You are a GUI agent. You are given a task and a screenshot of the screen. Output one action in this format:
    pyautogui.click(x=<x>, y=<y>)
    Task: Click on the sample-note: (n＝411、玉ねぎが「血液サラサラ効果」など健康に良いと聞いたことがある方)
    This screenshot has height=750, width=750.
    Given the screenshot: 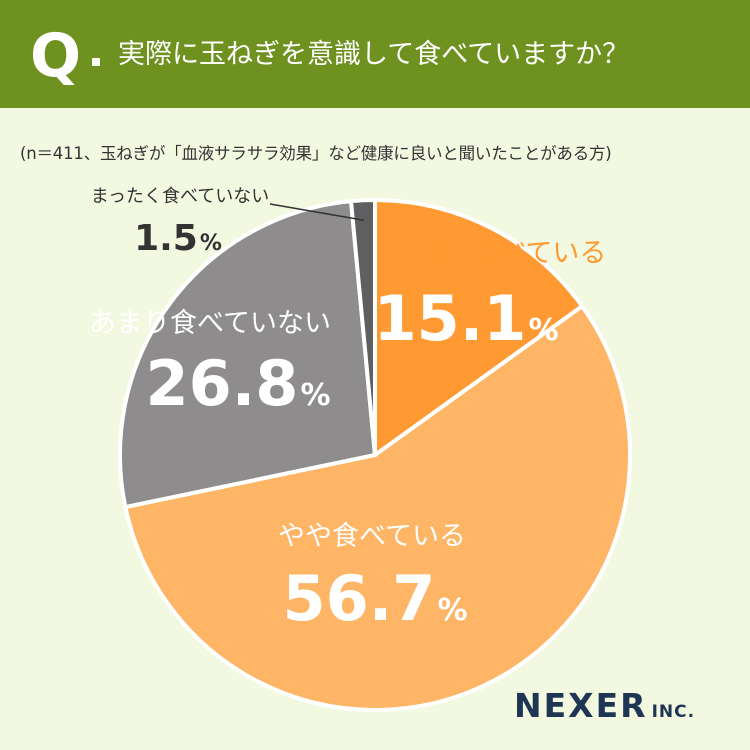 What is the action you would take?
    pyautogui.click(x=316, y=153)
    